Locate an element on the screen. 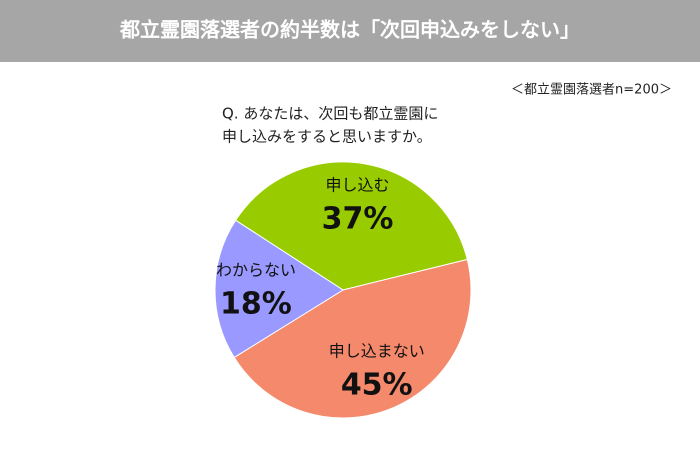 This screenshot has width=700, height=463. slice-label: わからない is located at coordinates (256, 270).